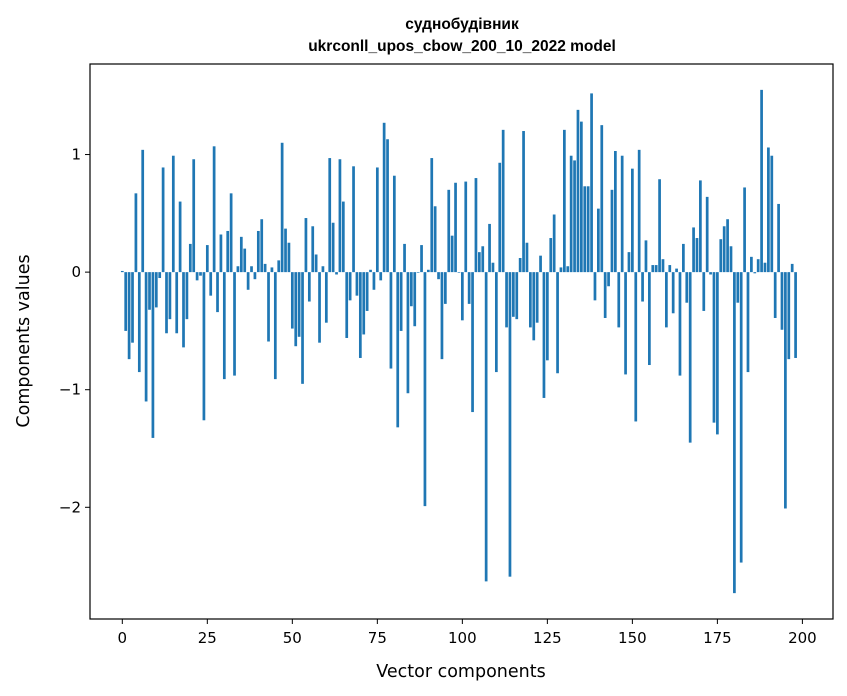 The height and width of the screenshot is (696, 847). Describe the element at coordinates (547, 638) in the screenshot. I see `x-tick-label-125: 125` at that location.